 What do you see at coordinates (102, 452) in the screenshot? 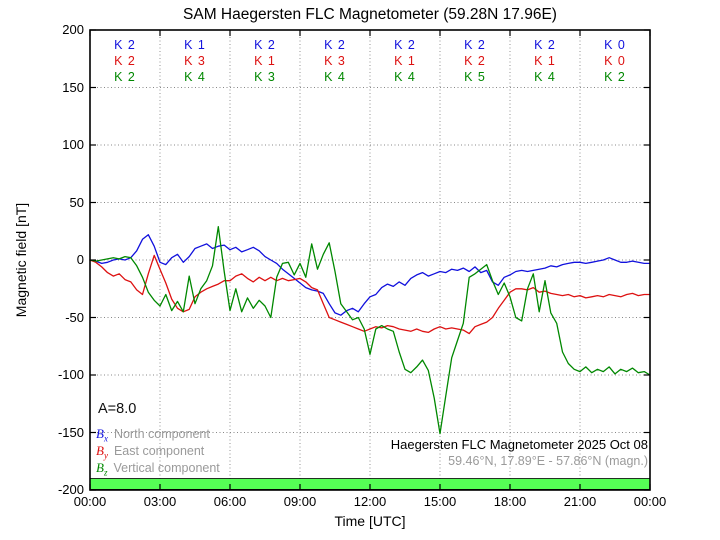
I see `by-symbol: By` at bounding box center [102, 452].